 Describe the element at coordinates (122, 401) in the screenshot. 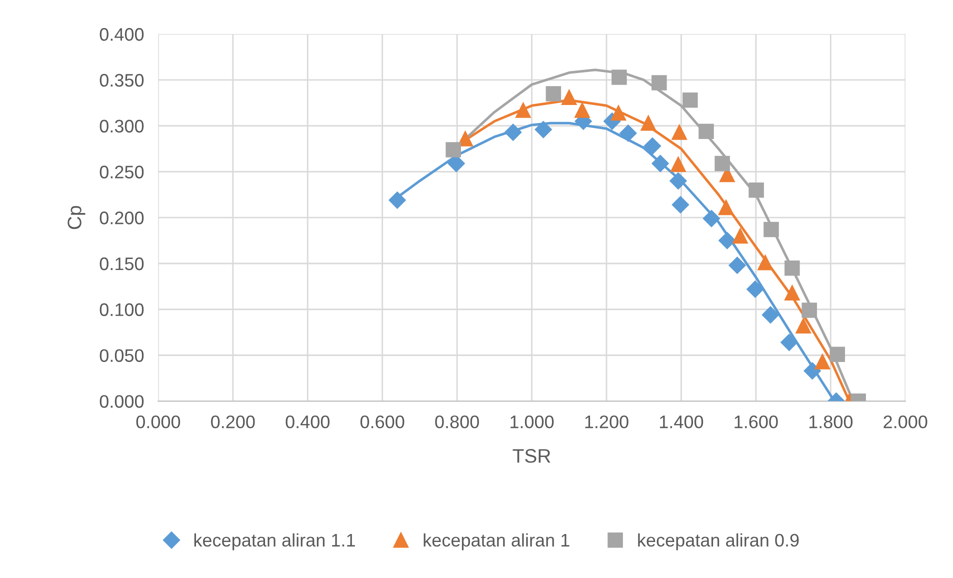

I see `y-tick-label: 0.000` at that location.